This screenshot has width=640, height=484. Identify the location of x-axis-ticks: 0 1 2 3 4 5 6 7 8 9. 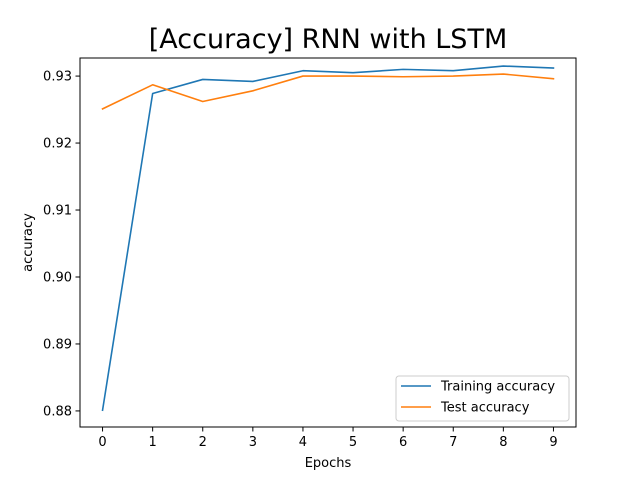
(328, 438).